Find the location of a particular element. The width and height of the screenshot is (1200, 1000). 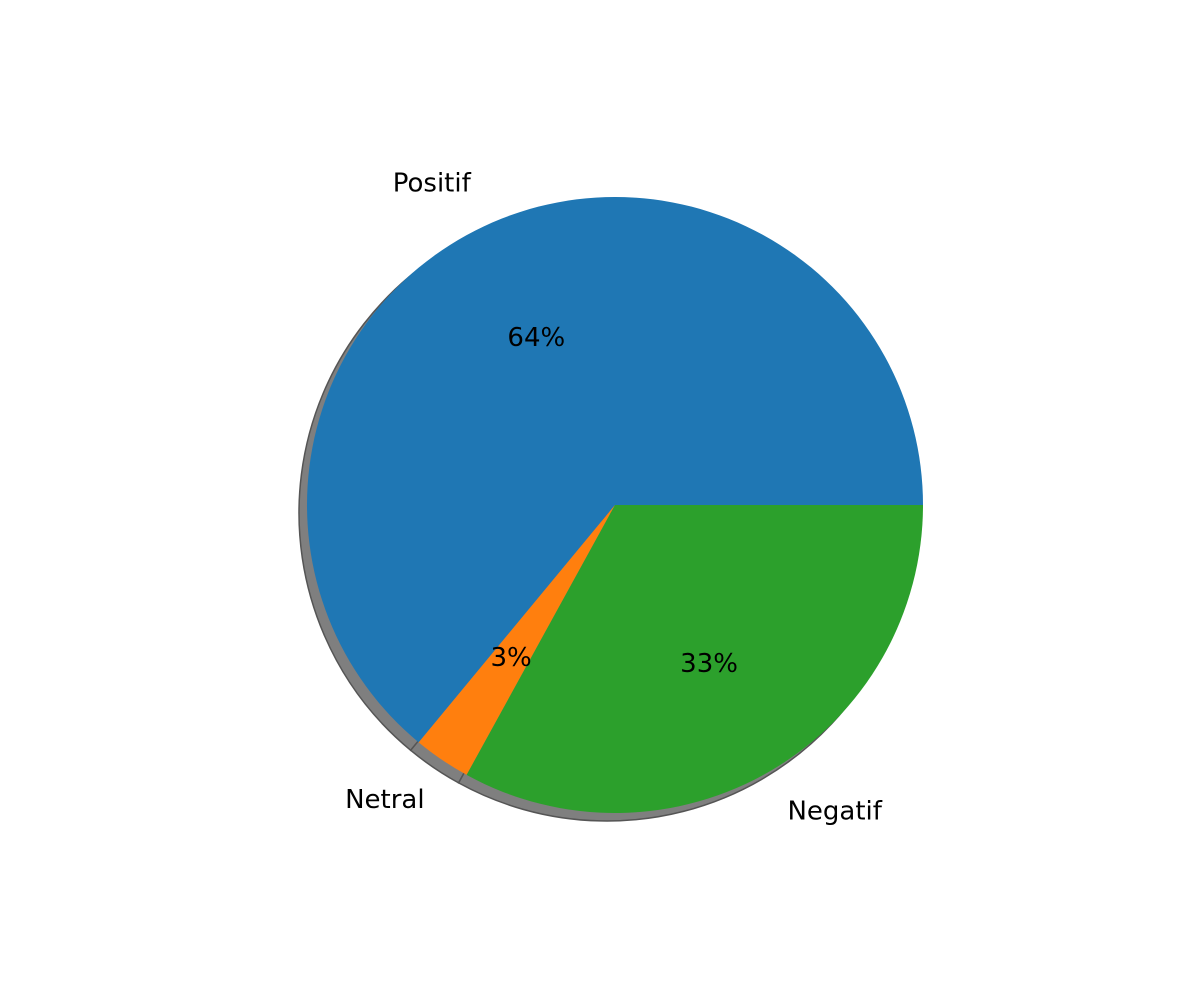

pie-slice-netral is located at coordinates (516, 640).